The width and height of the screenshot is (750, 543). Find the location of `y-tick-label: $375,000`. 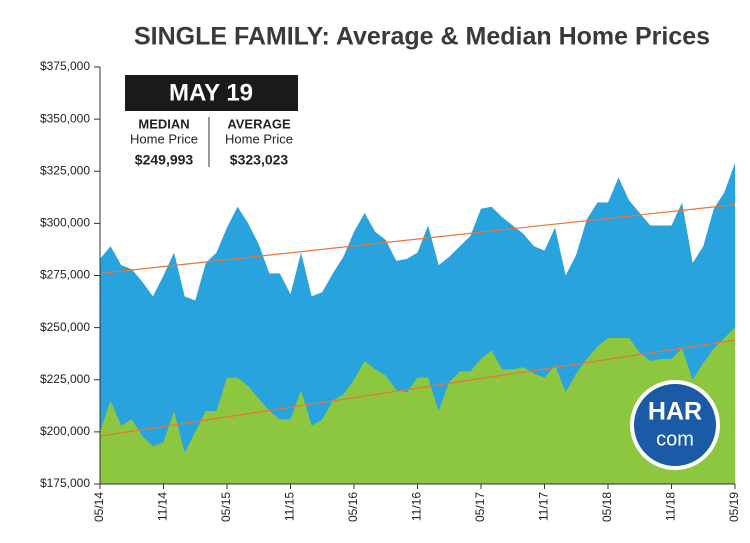

y-tick-label: $375,000 is located at coordinates (65, 66).